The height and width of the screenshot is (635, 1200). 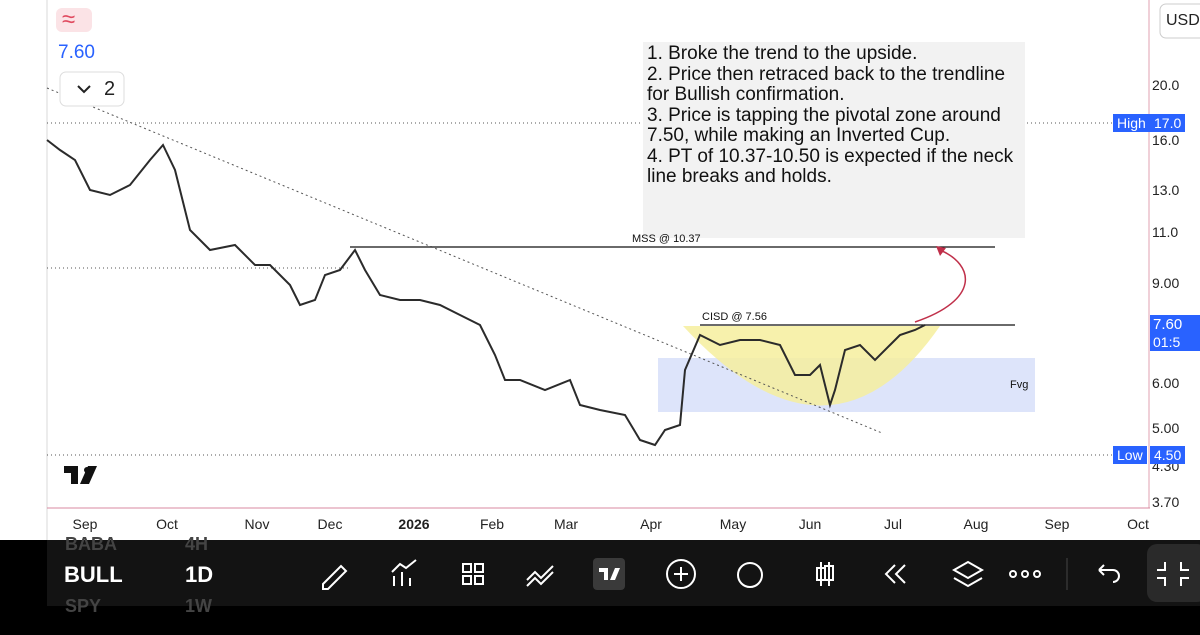 I want to click on cisd-label: CISD @ 7.56, so click(x=734, y=317).